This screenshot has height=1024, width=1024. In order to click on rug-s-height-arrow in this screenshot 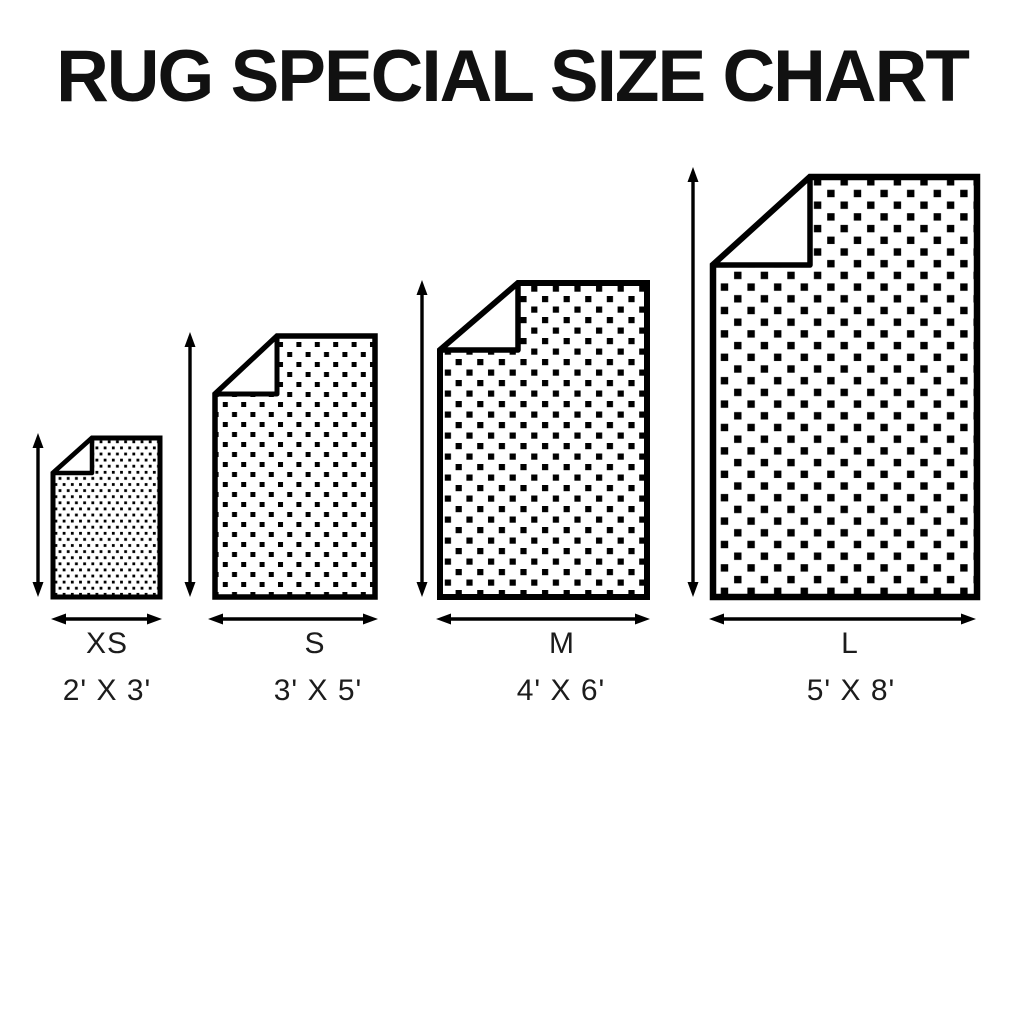, I will do `click(190, 464)`.